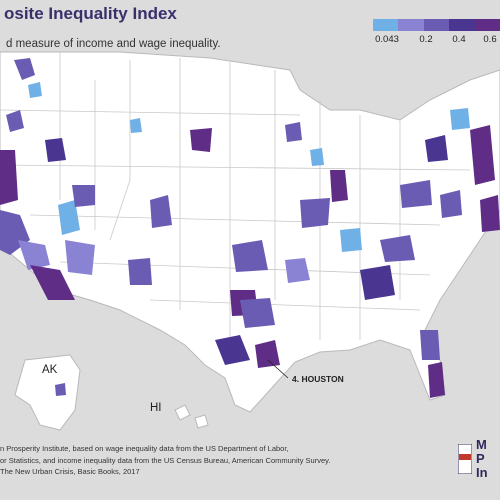 Image resolution: width=500 pixels, height=500 pixels. Describe the element at coordinates (459, 39) in the screenshot. I see `legend-tick-3: 0.4` at that location.